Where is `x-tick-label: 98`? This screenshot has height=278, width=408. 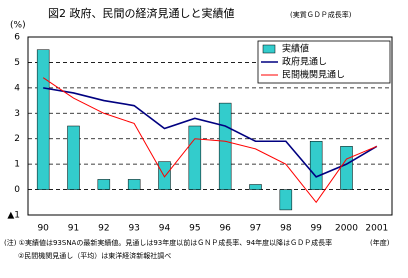 x-tick-label: 98 is located at coordinates (286, 229).